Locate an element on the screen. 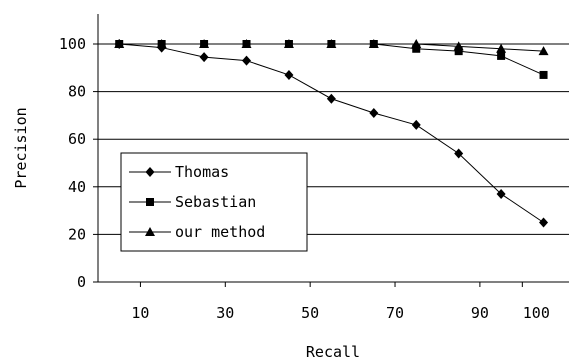 This screenshot has width=581, height=361. legend-label: our method is located at coordinates (220, 232).